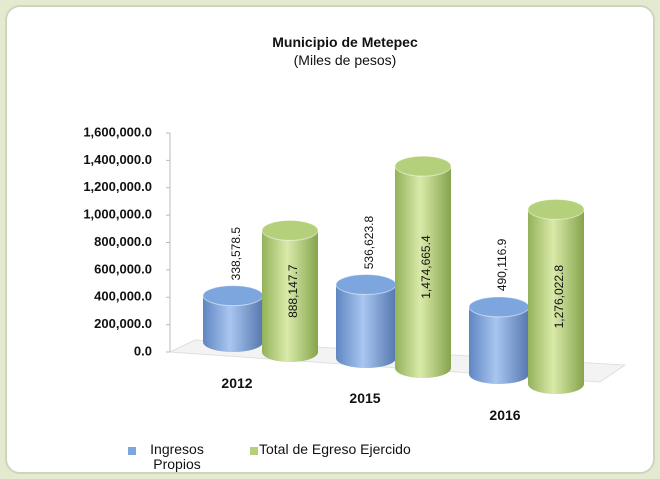 Image resolution: width=660 pixels, height=479 pixels. I want to click on value-label: 1,474,665.4, so click(426, 267).